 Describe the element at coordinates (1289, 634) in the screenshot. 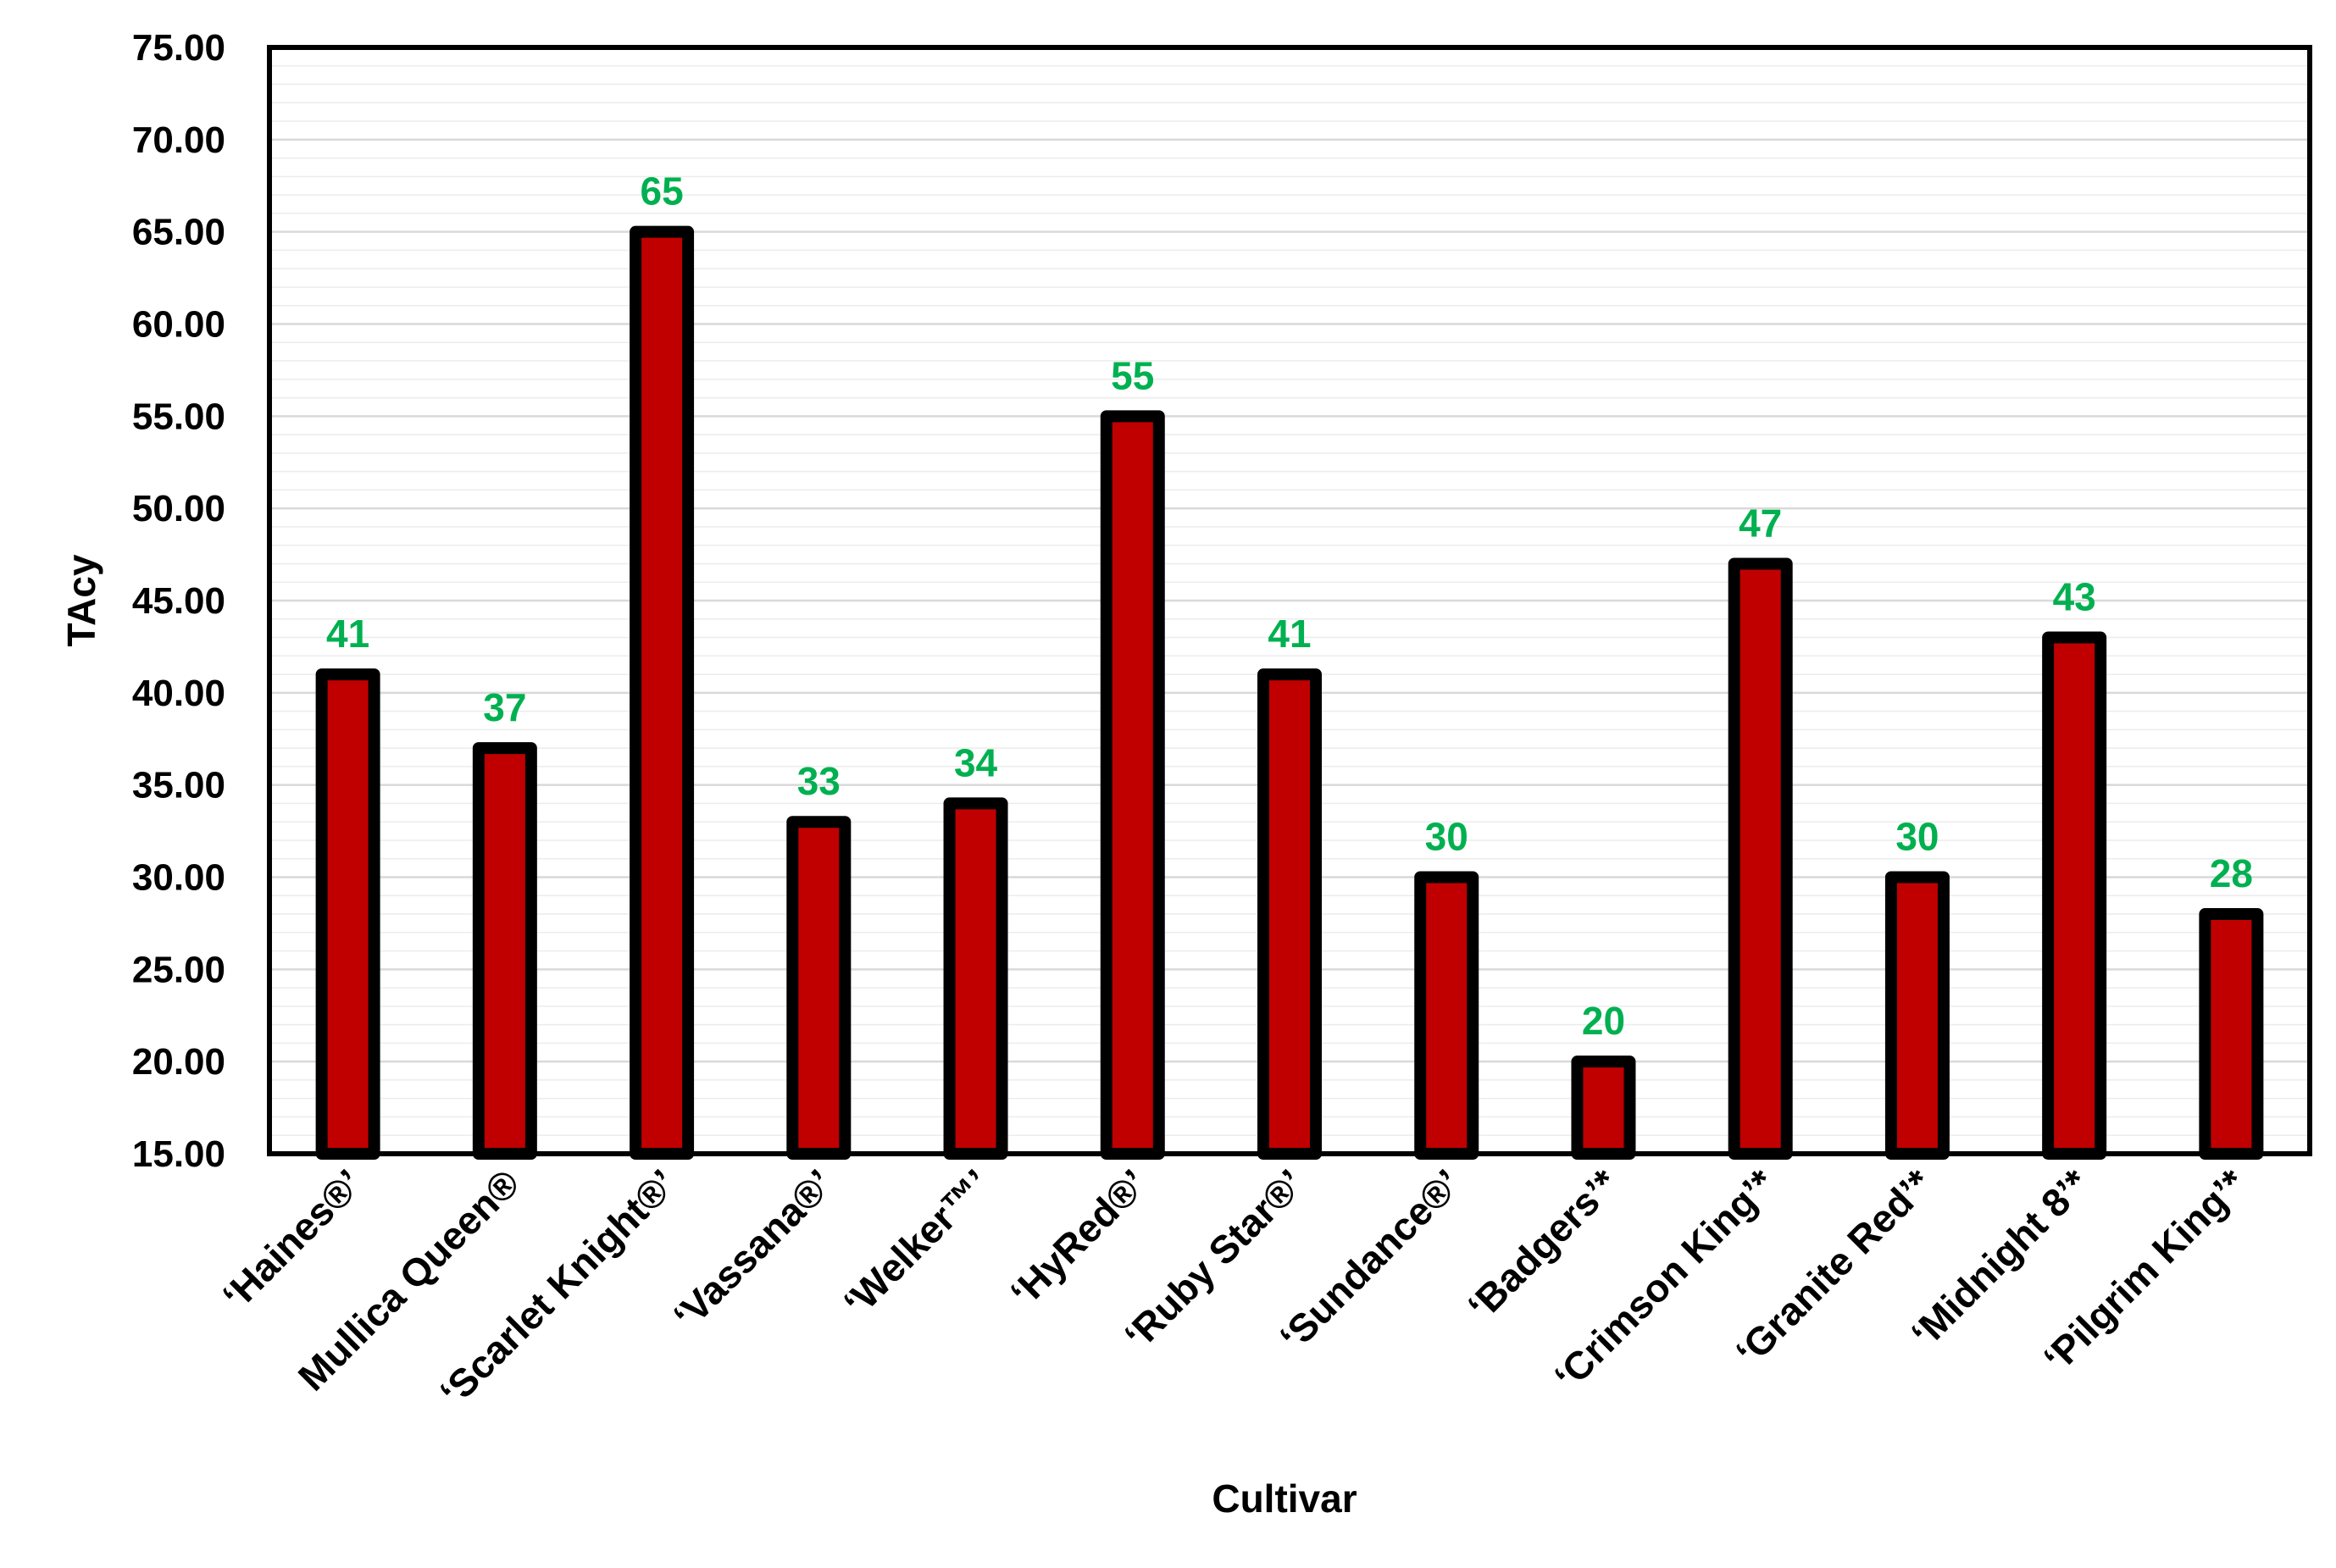

I see `data-label-6: 41` at that location.